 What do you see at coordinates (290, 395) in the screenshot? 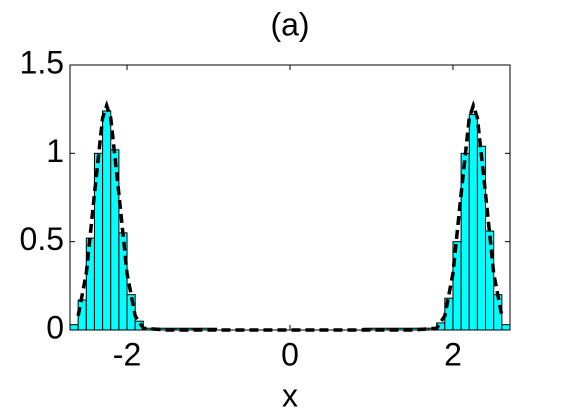
I see `x-axis-label: x` at bounding box center [290, 395].